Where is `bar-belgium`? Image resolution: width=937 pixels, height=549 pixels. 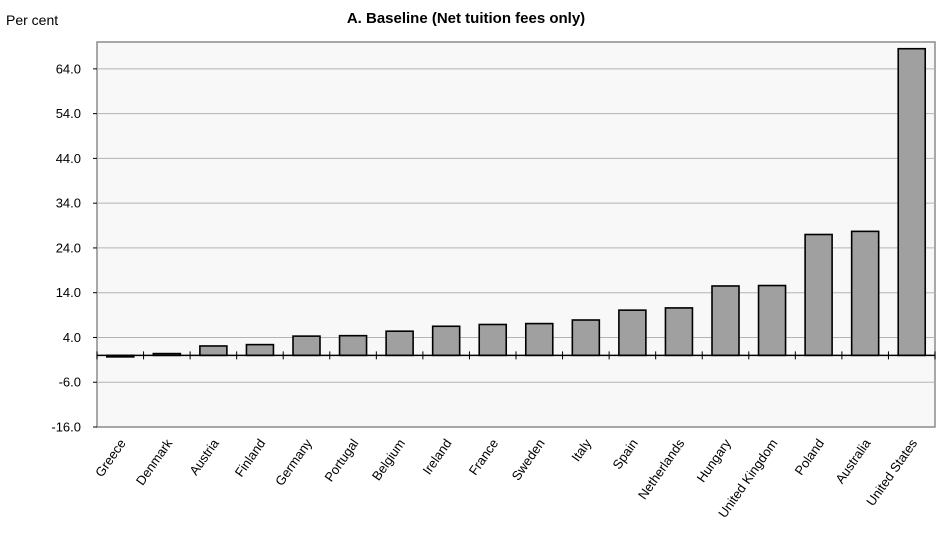 bar-belgium is located at coordinates (399, 343).